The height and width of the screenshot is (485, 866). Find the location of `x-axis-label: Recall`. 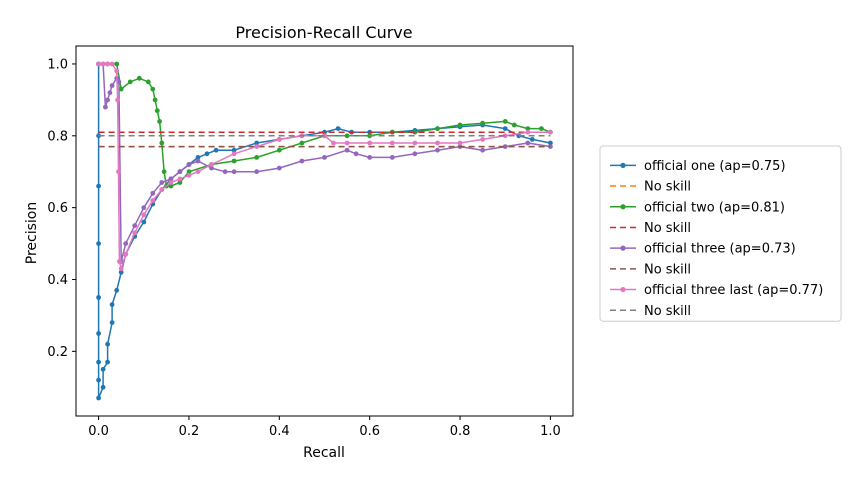

x-axis-label: Recall is located at coordinates (324, 453).